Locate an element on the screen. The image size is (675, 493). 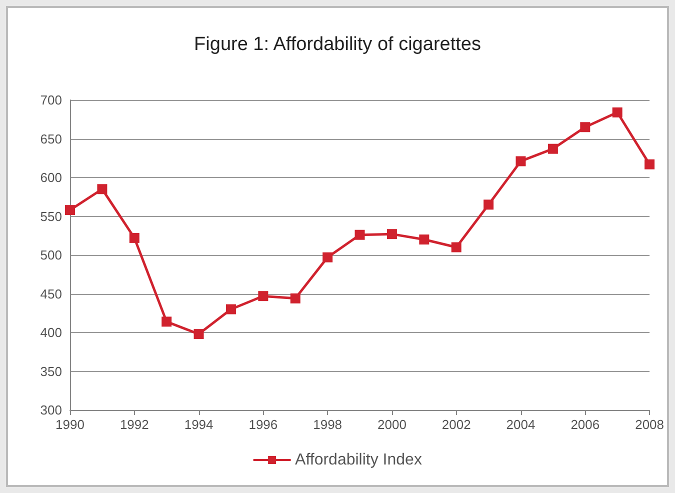
chart-title: Figure 1: Affordability of cigarettes is located at coordinates (337, 44).